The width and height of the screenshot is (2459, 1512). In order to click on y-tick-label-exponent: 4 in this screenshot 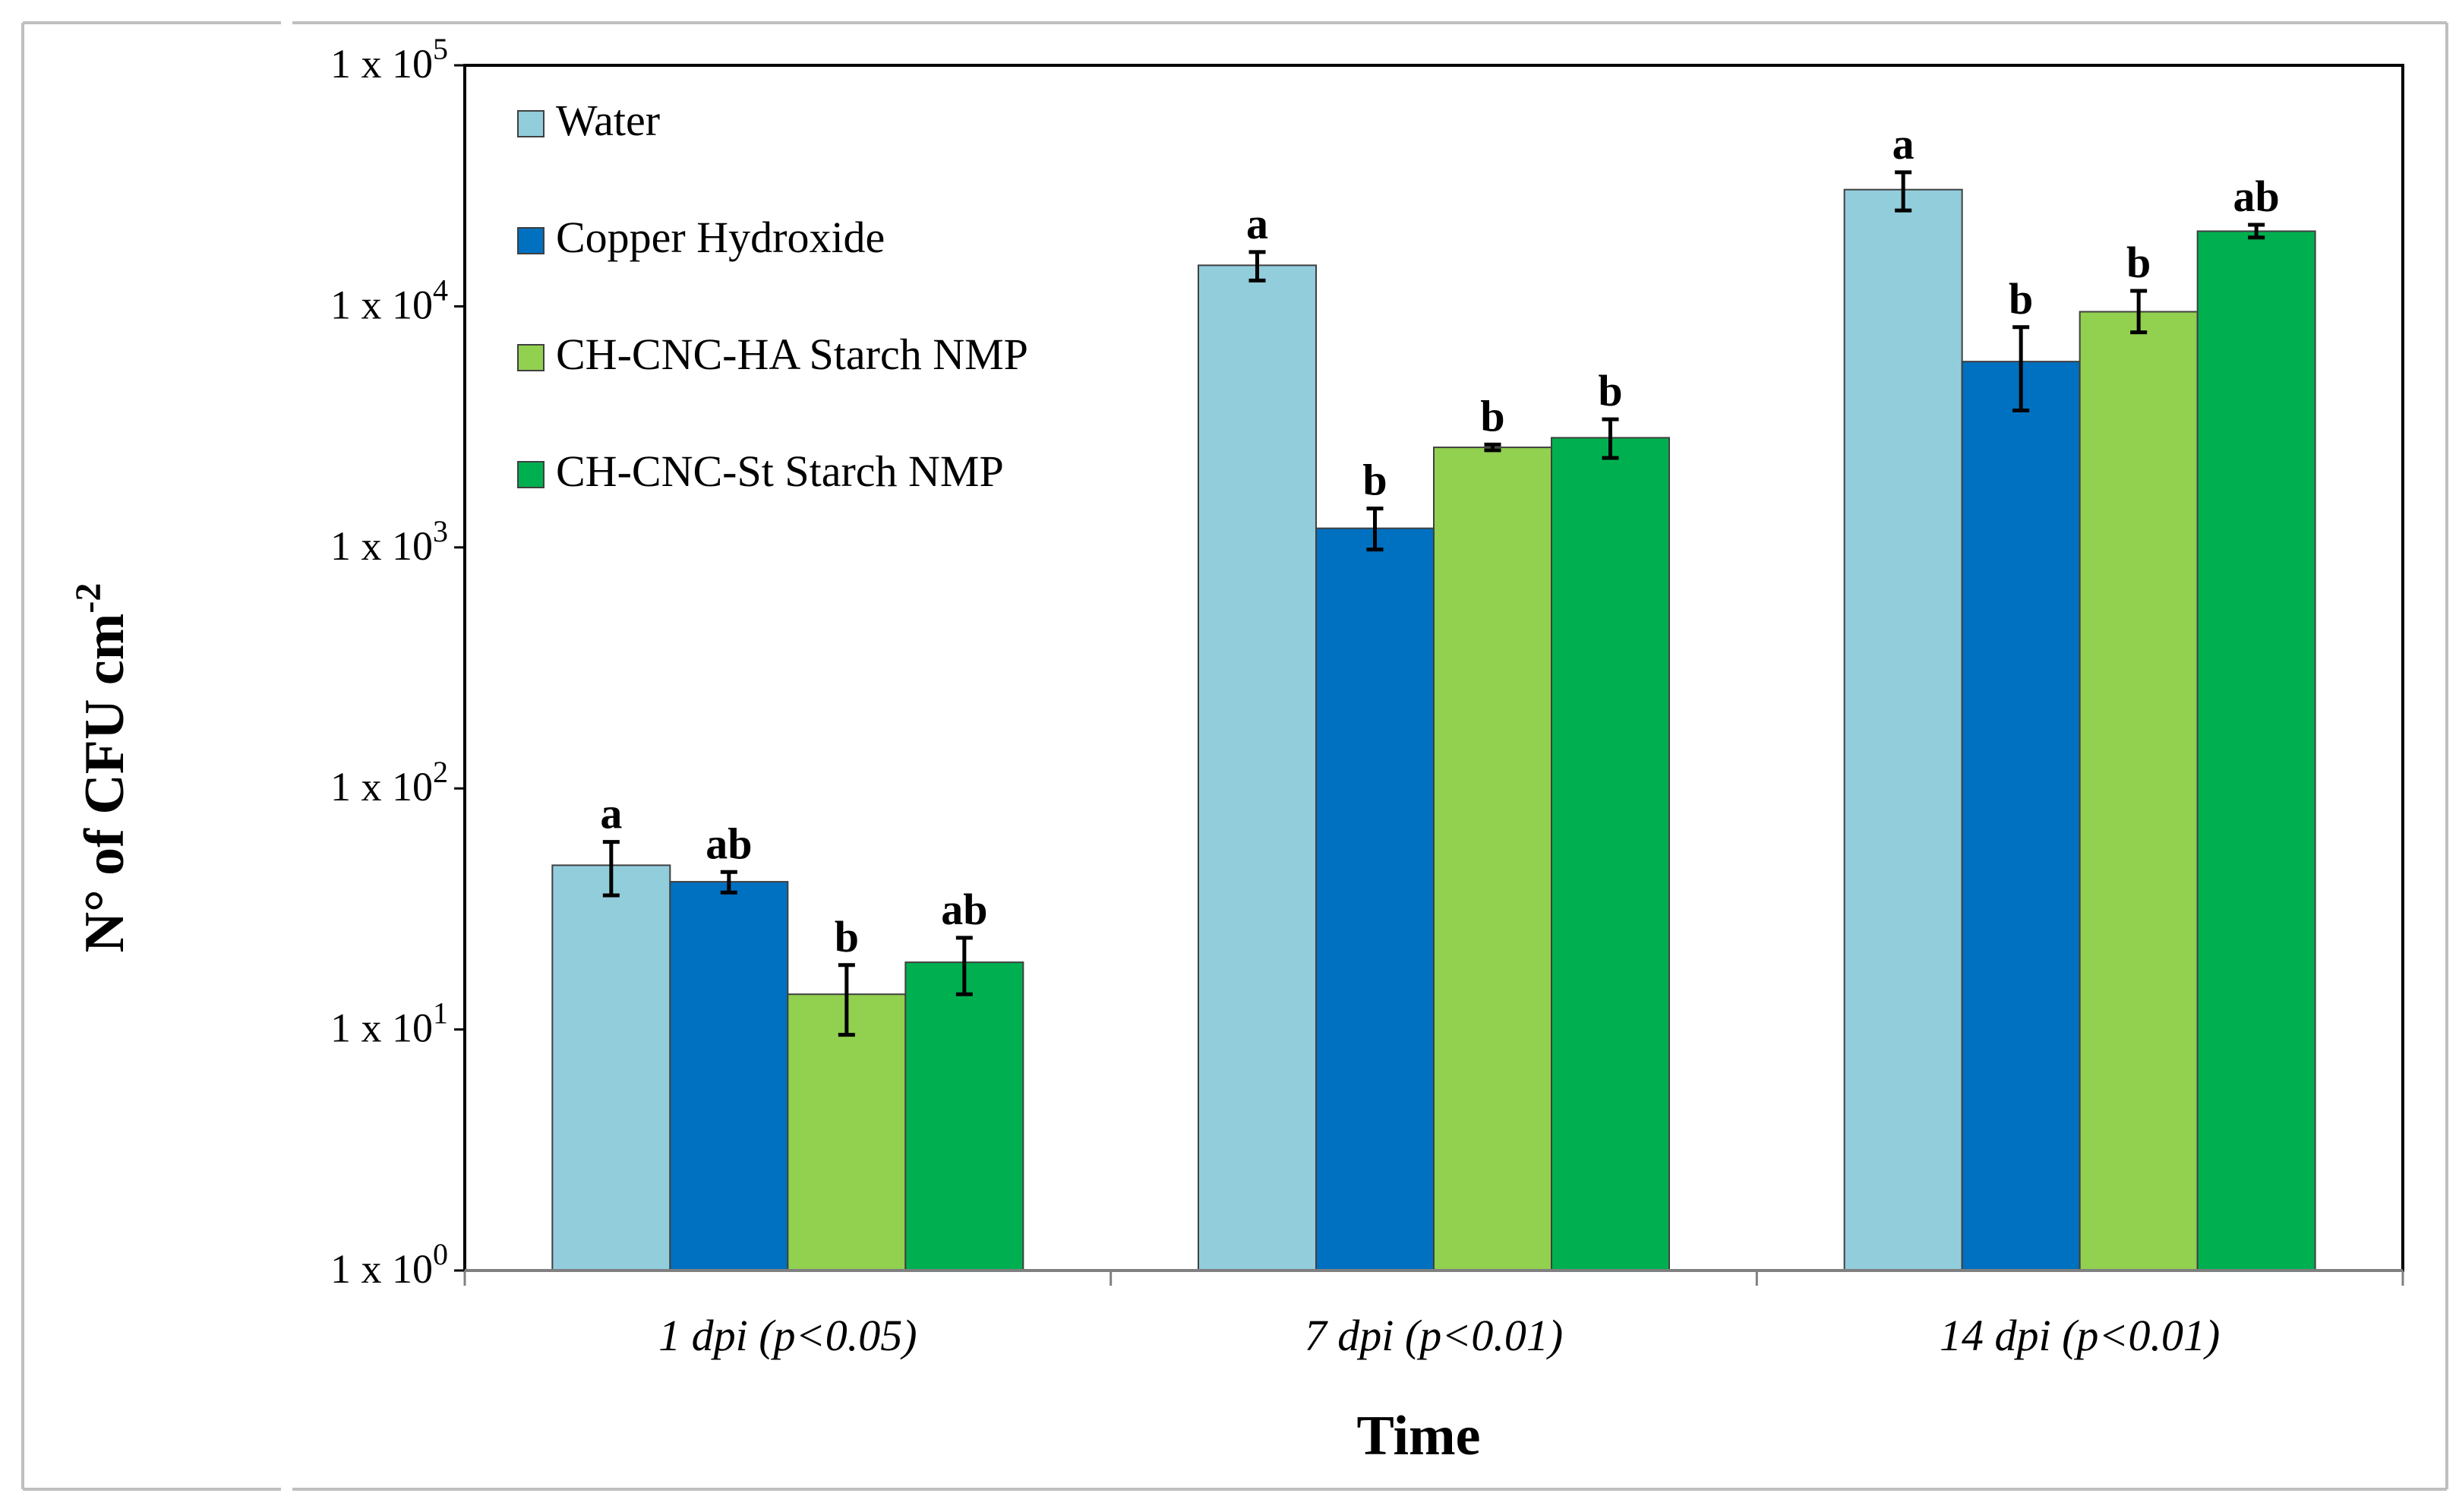, I will do `click(440, 290)`.